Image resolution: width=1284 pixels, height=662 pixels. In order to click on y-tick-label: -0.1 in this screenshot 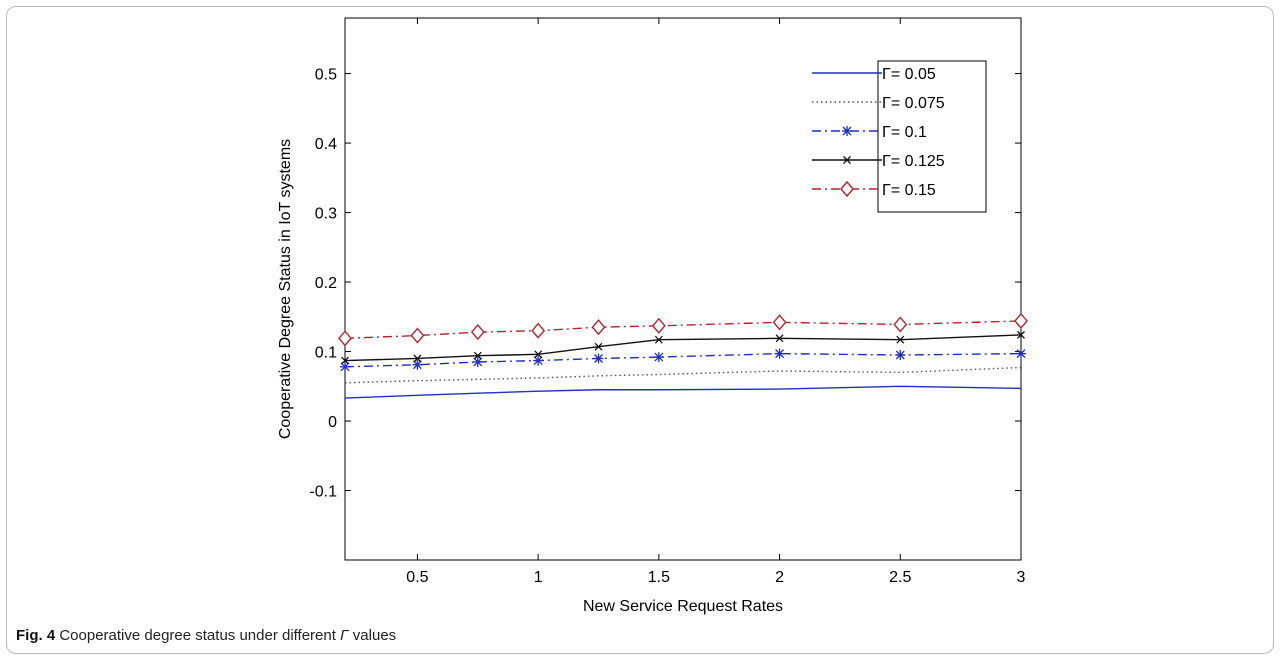, I will do `click(323, 492)`.